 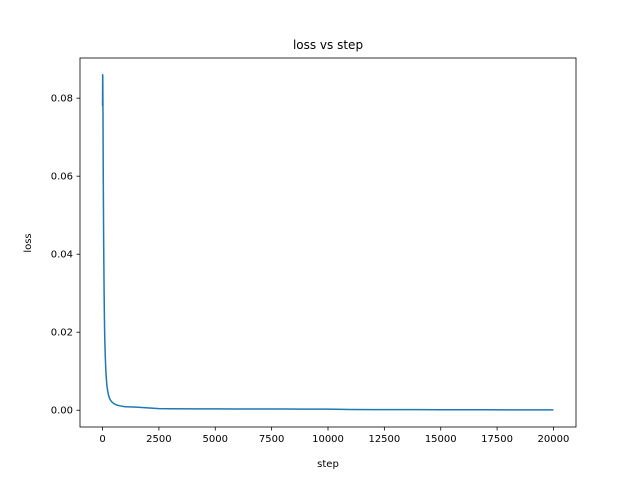 I want to click on x-axis: 0 2500 5000 7500 10000 12500 15000 17500 20000, so click(x=334, y=436).